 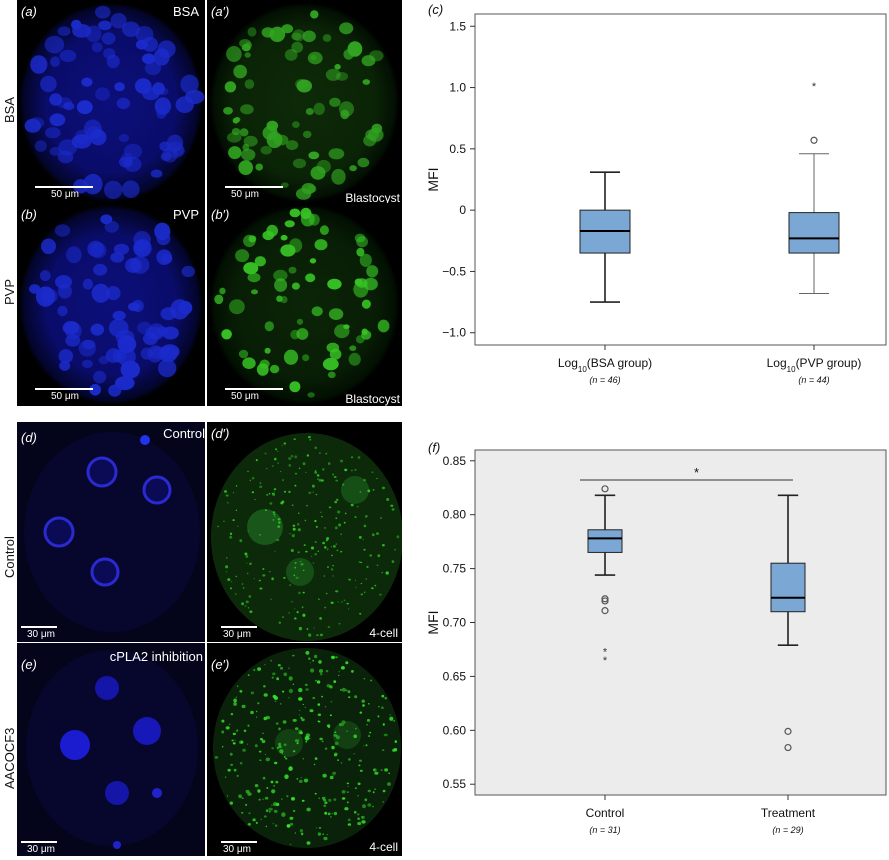 I want to click on x-n-label: (n = 46), so click(x=604, y=380).